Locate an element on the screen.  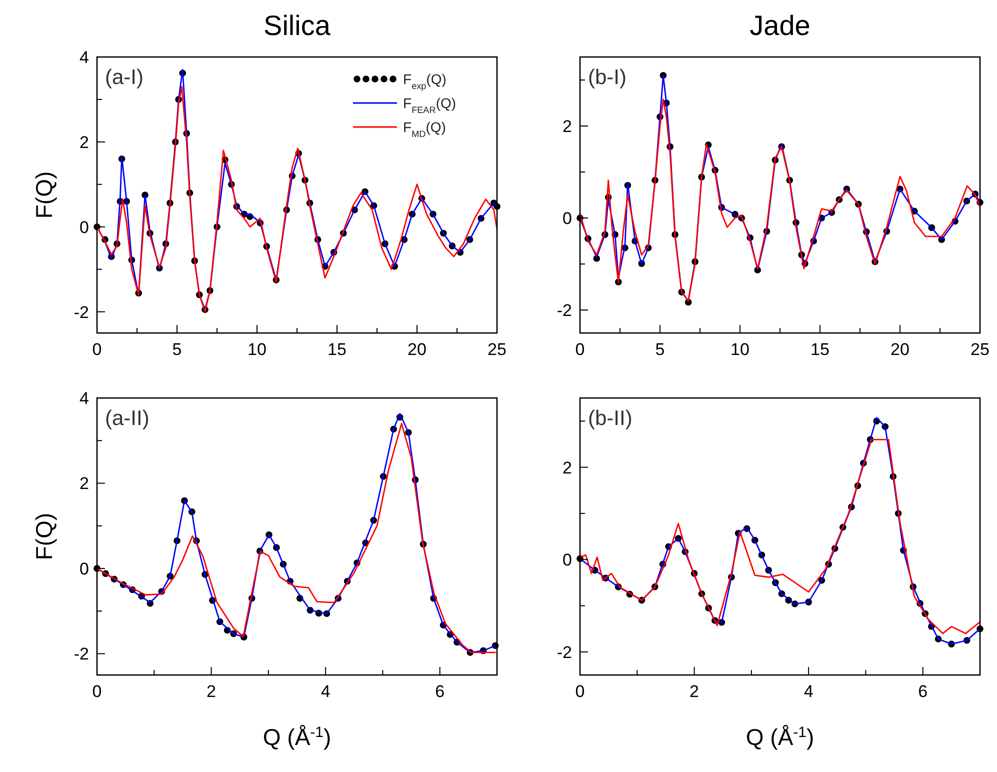
annotation: (a-I) is located at coordinates (124, 77).